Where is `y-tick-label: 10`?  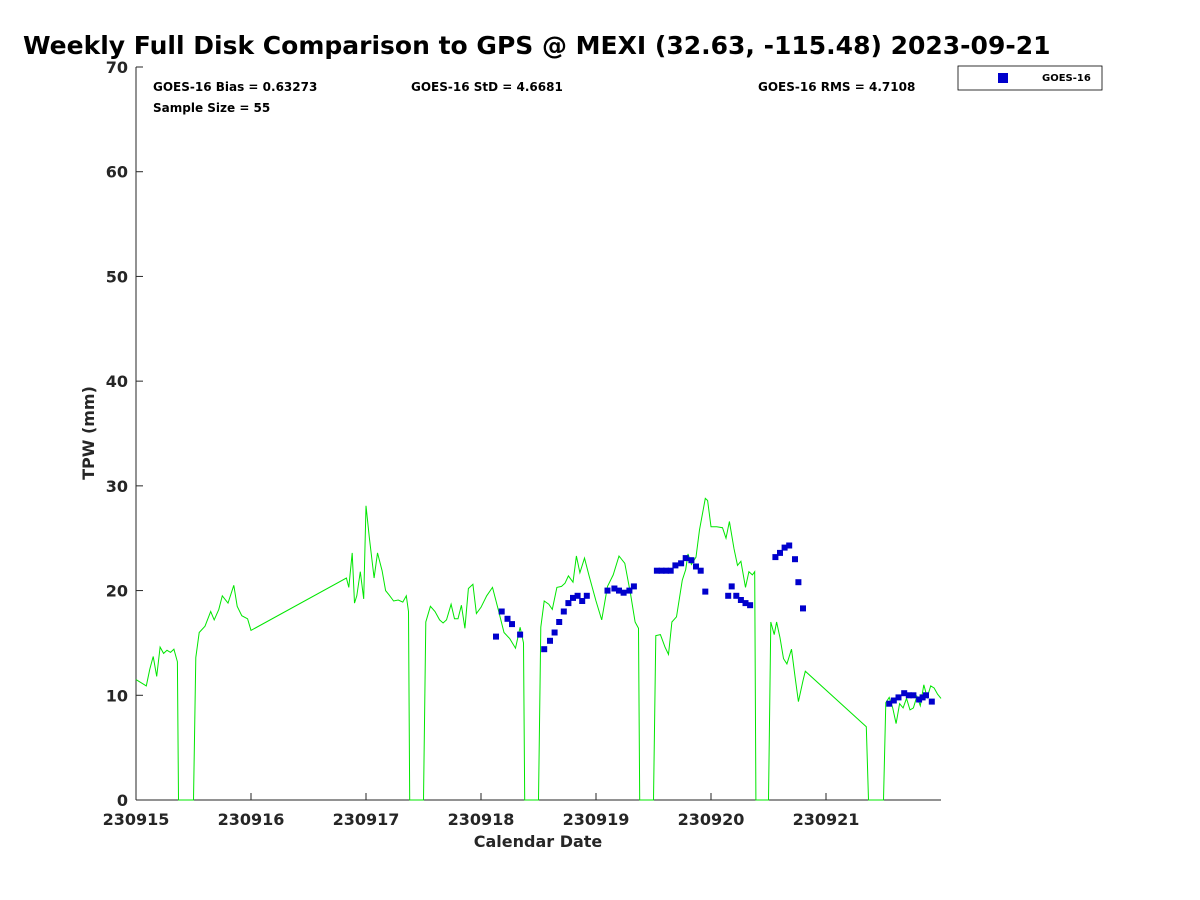 y-tick-label: 10 is located at coordinates (117, 695).